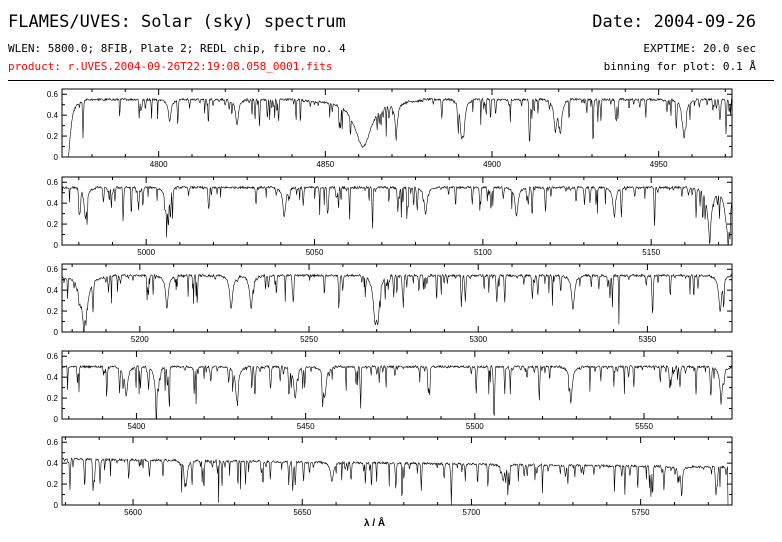 This screenshot has height=542, width=782. I want to click on x-tick-label: 4950, so click(659, 164).